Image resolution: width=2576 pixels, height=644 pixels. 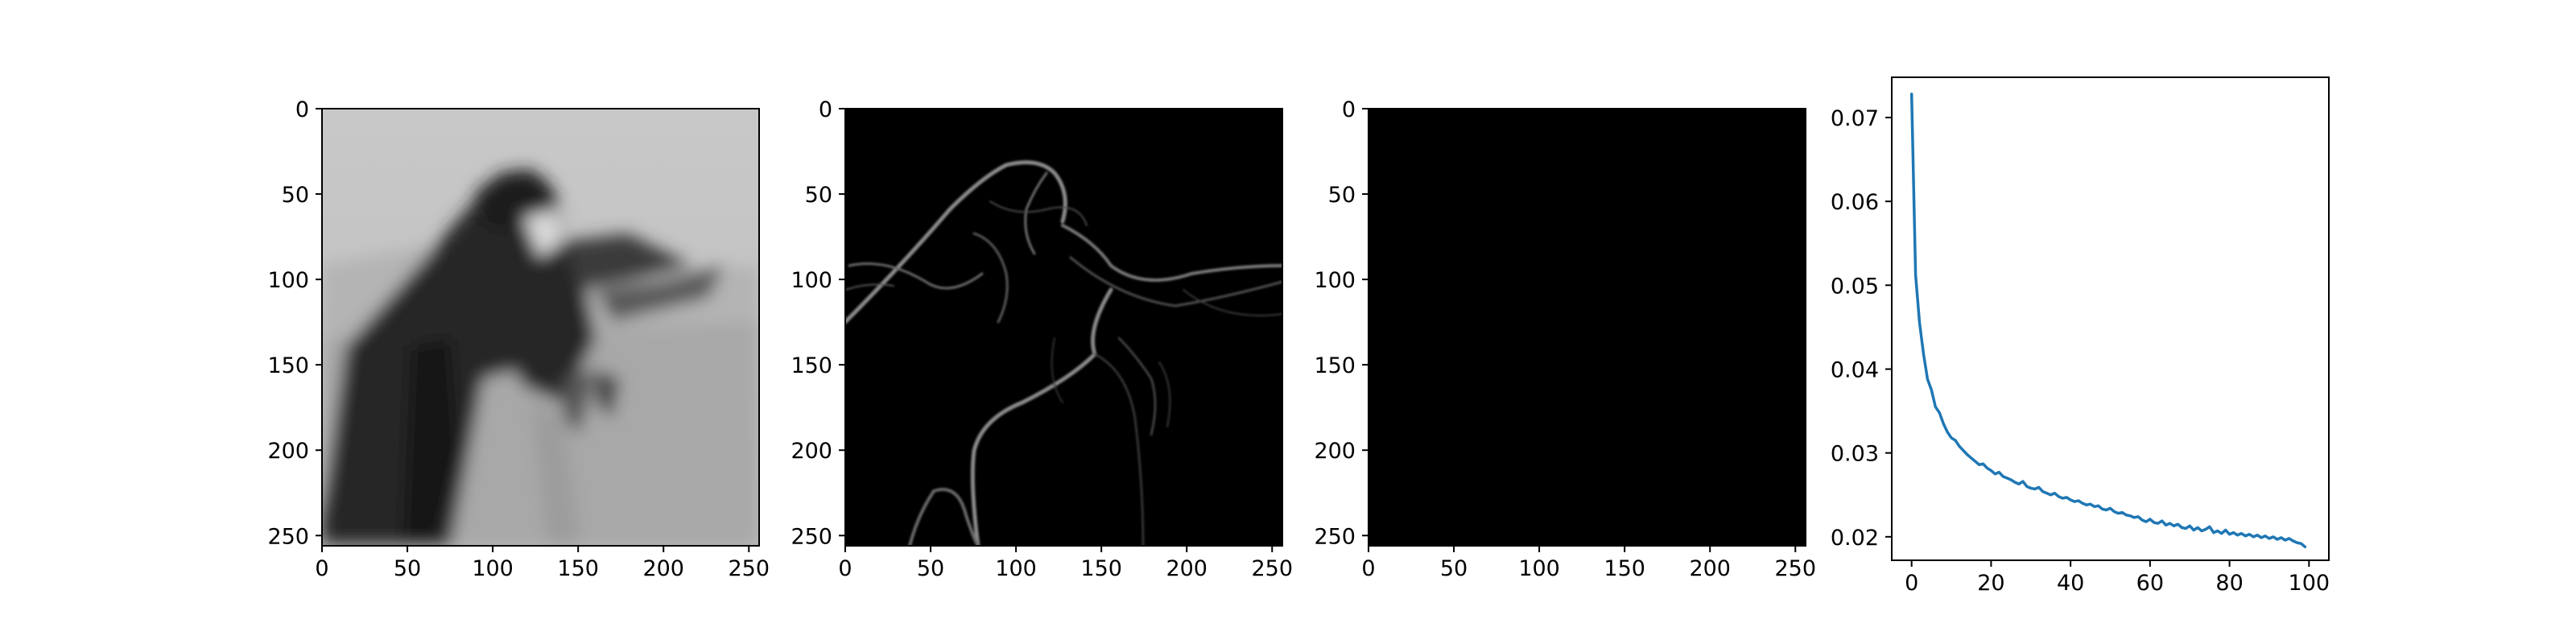 What do you see at coordinates (578, 568) in the screenshot?
I see `filtered-image-x-tick-label: 150` at bounding box center [578, 568].